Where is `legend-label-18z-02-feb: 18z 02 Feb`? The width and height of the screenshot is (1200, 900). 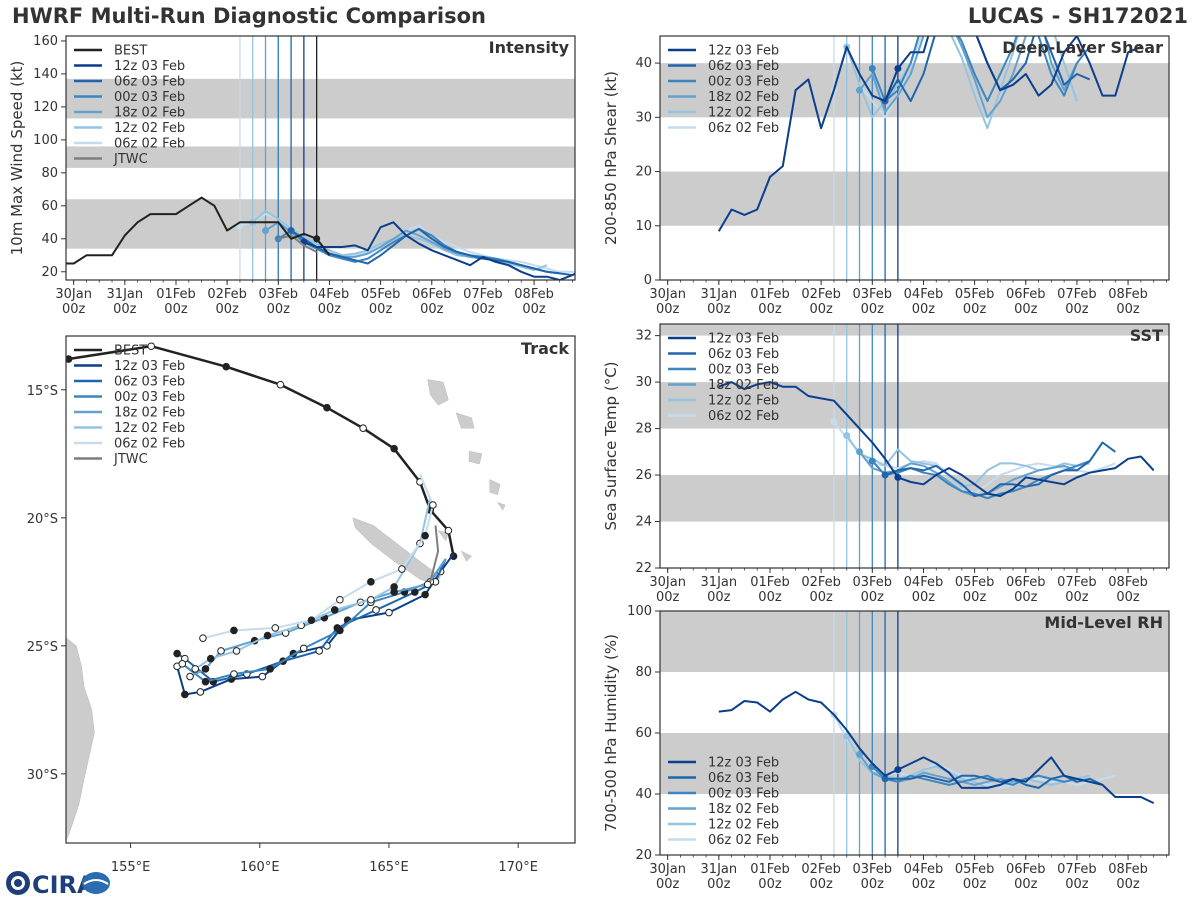
legend-label-18z-02-feb: 18z 02 Feb is located at coordinates (743, 385).